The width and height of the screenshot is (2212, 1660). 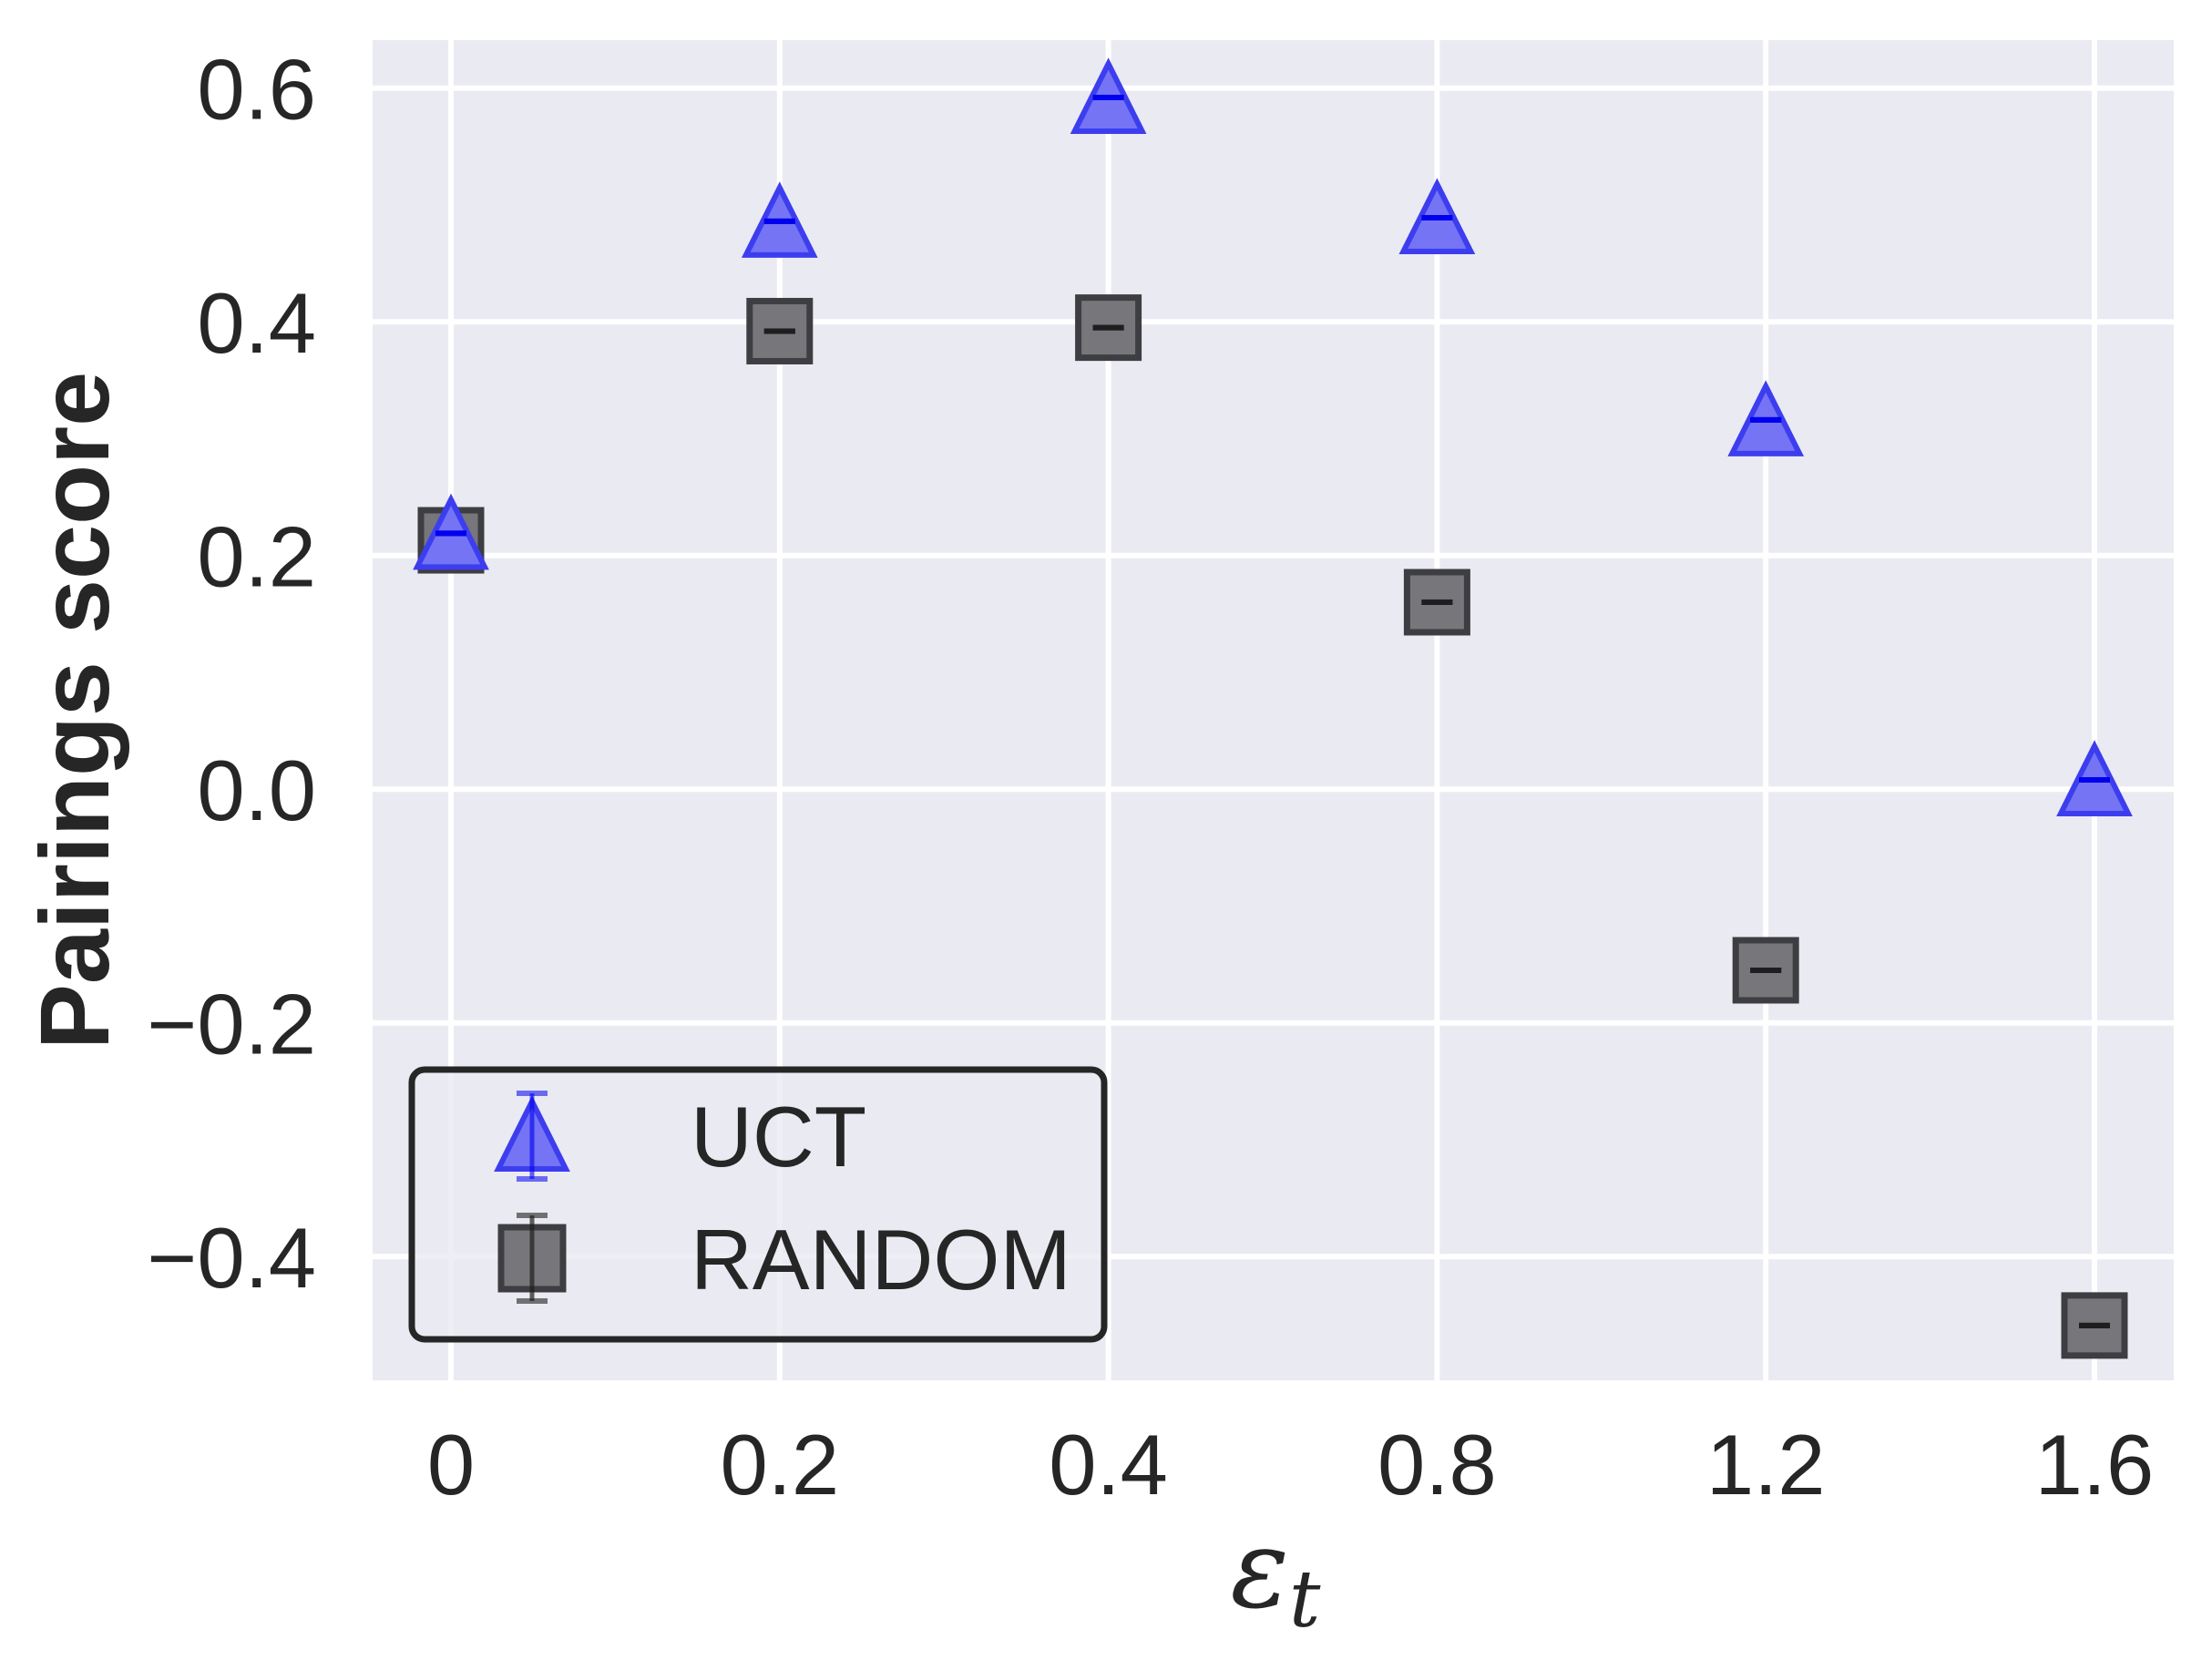 What do you see at coordinates (779, 1464) in the screenshot?
I see `x-tick-label: 0.2` at bounding box center [779, 1464].